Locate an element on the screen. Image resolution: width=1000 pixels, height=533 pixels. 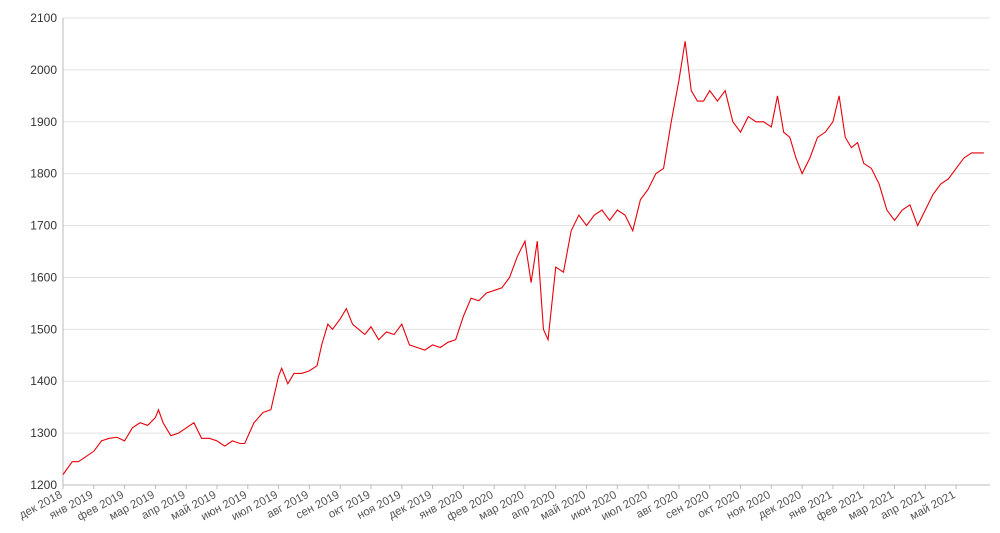
y-tick-label: 1700 is located at coordinates (43, 226).